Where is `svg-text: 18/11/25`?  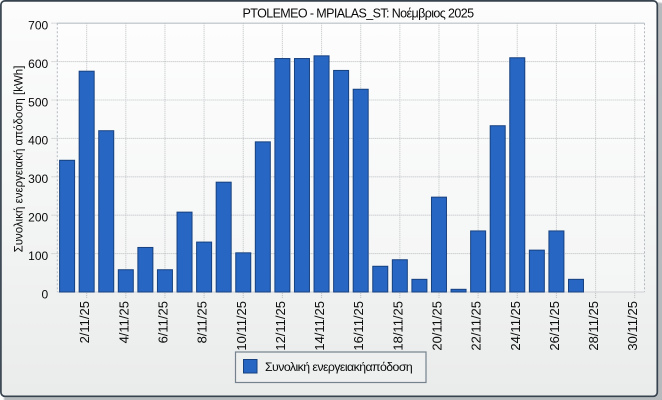 svg-text: 18/11/25 is located at coordinates (397, 326).